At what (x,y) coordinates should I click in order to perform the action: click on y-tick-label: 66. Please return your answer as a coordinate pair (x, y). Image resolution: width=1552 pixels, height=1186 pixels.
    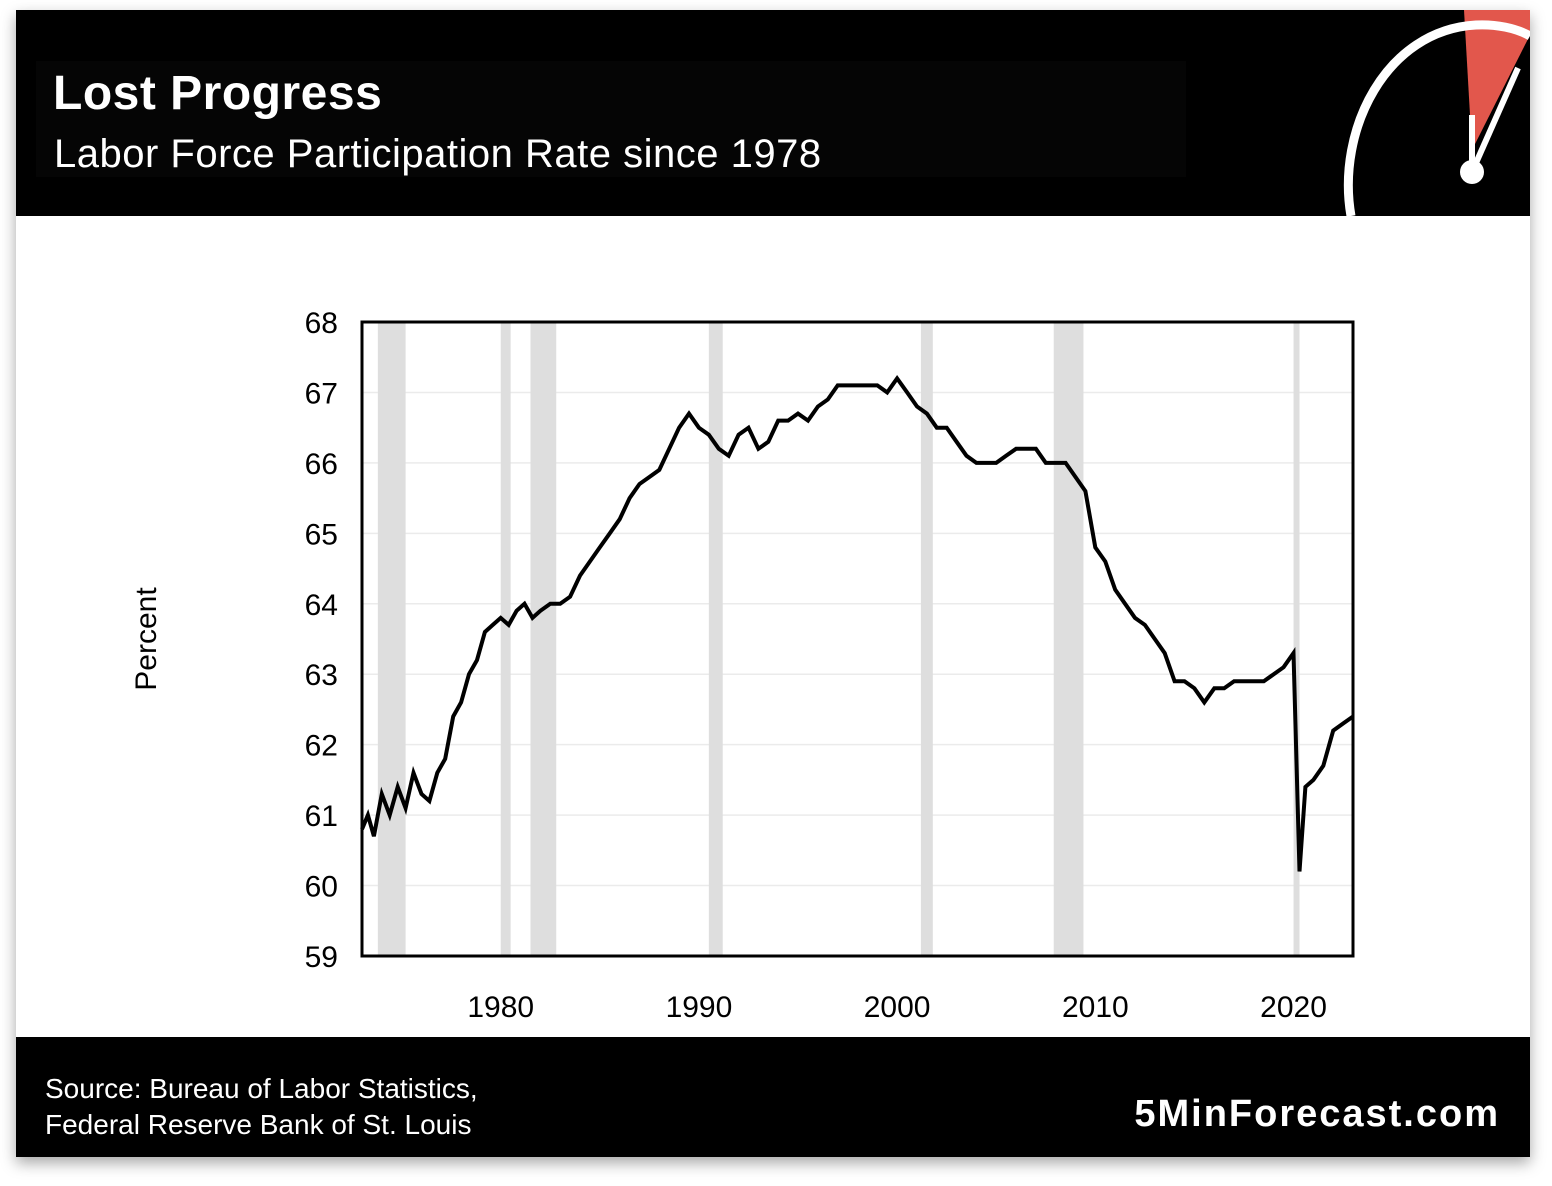
    Looking at the image, I should click on (321, 464).